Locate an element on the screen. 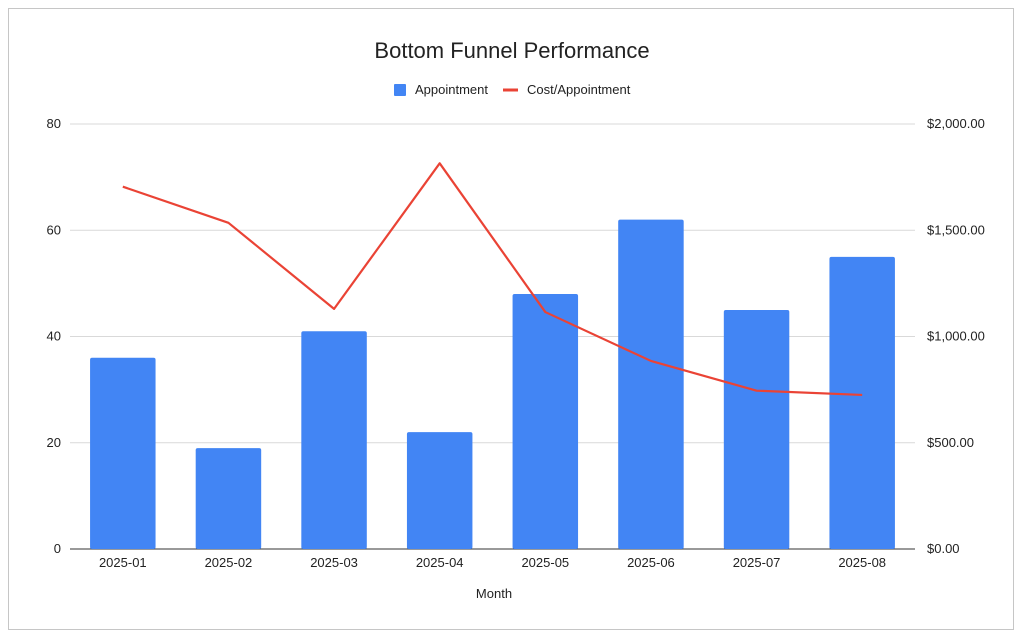 The image size is (1024, 640). x-tick-label: 2025-05 is located at coordinates (545, 562).